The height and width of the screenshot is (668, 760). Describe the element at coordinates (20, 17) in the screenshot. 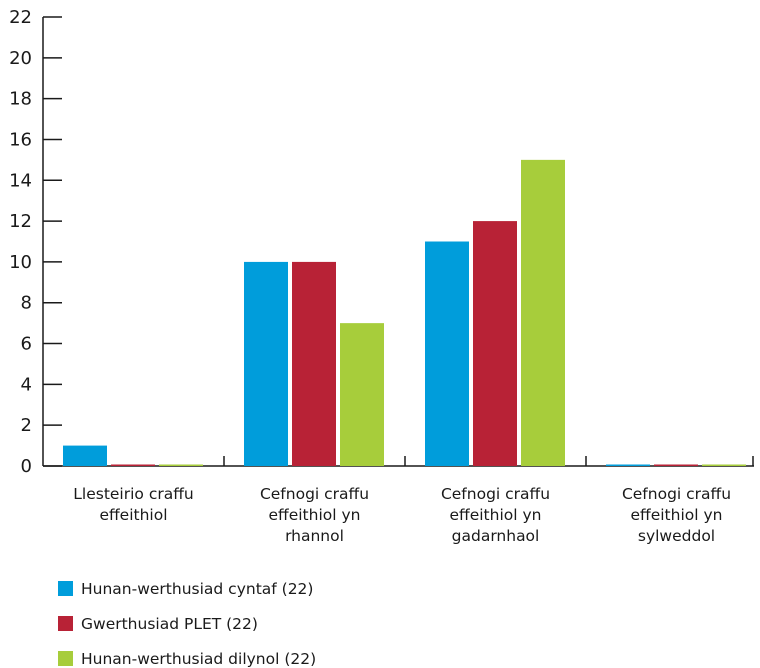

I see `y-tick-label: 22` at that location.